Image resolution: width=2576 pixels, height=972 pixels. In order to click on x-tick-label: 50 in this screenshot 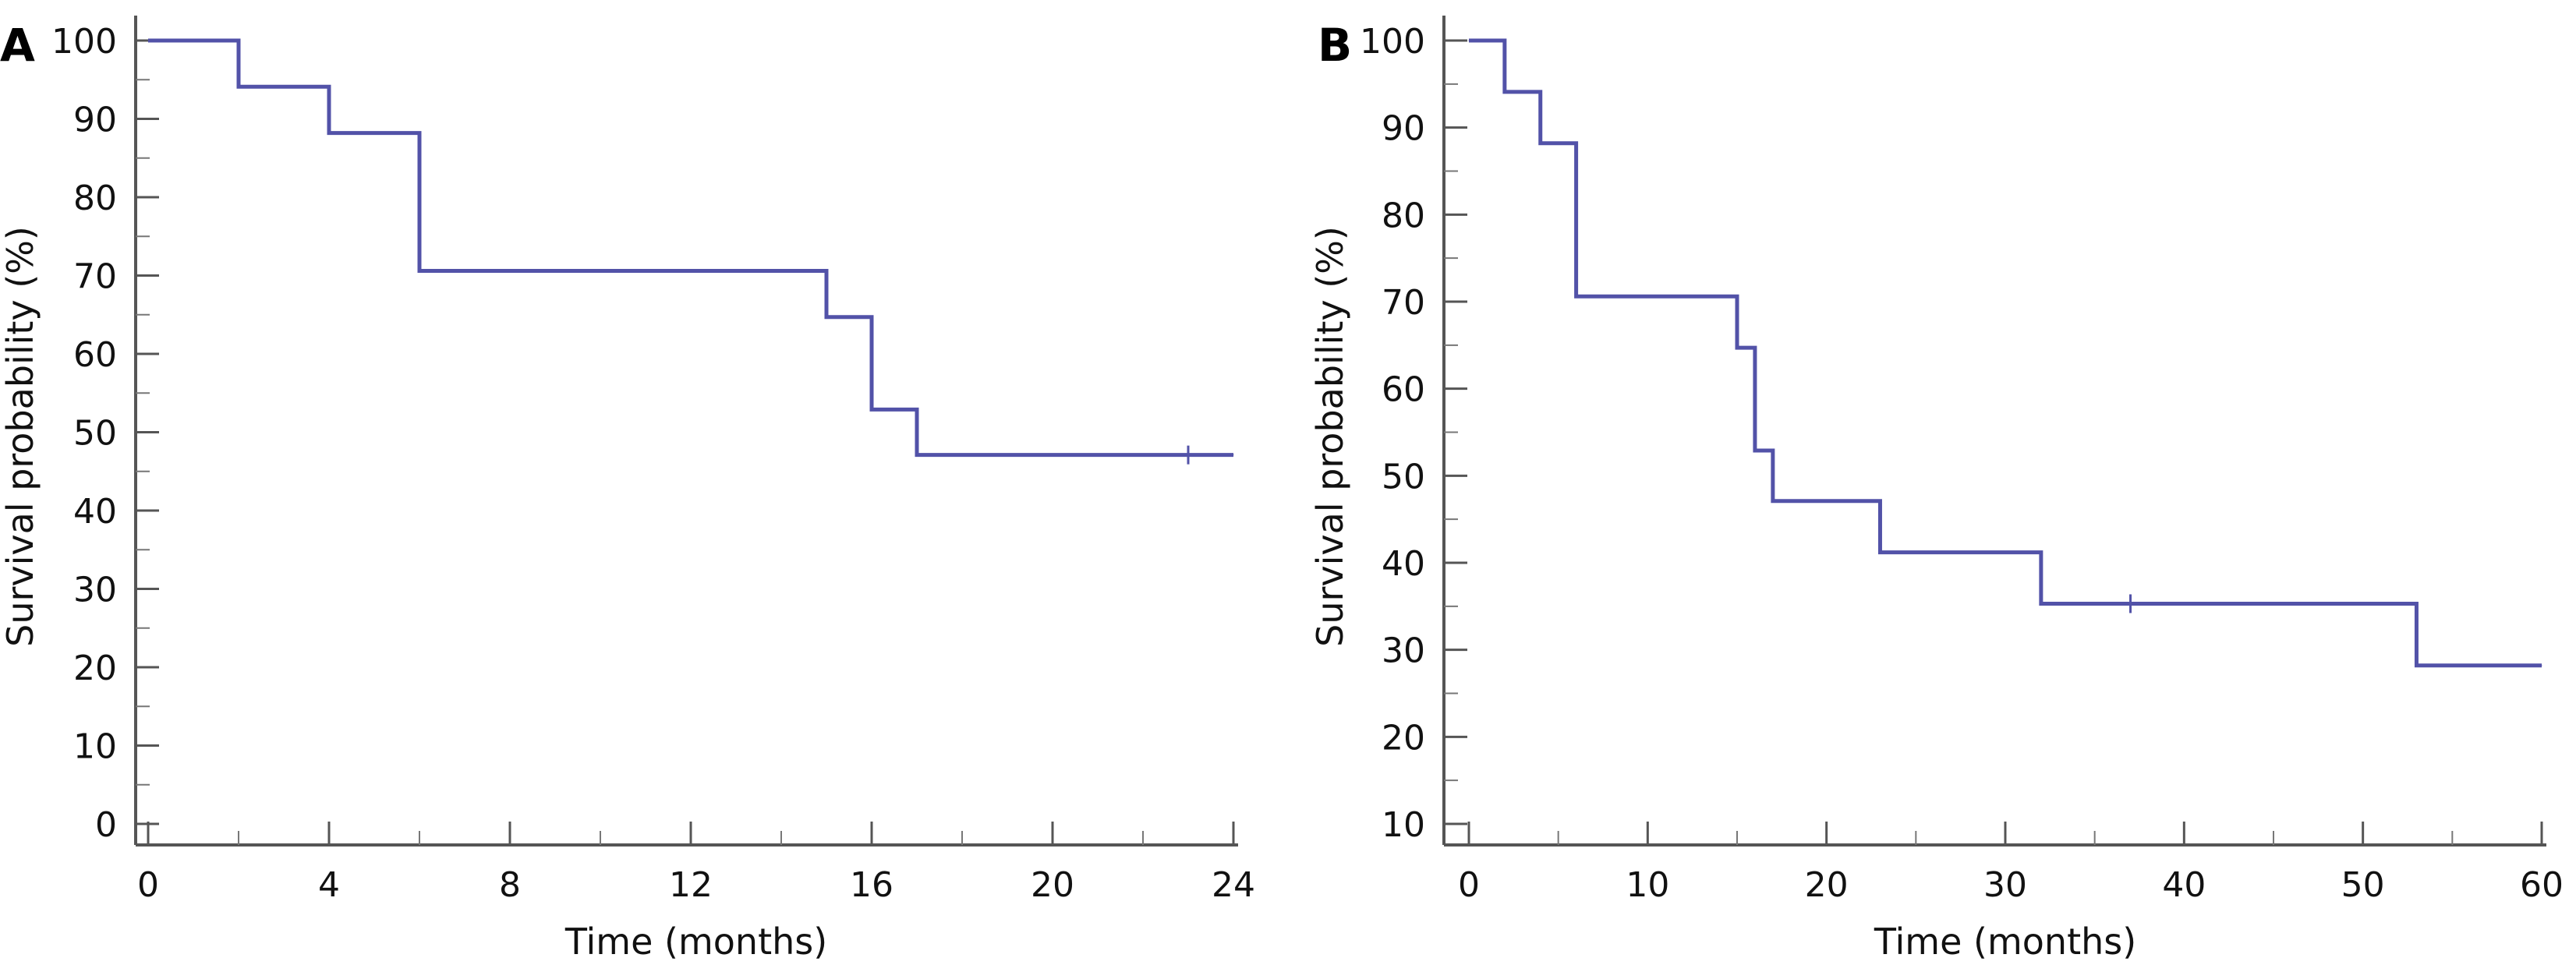, I will do `click(2363, 885)`.